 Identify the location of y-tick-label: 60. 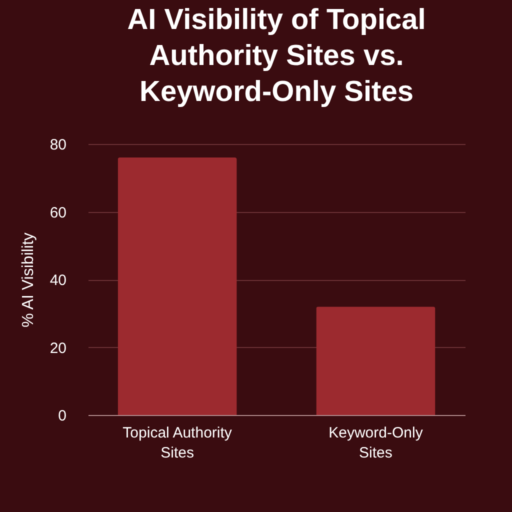
(58, 213).